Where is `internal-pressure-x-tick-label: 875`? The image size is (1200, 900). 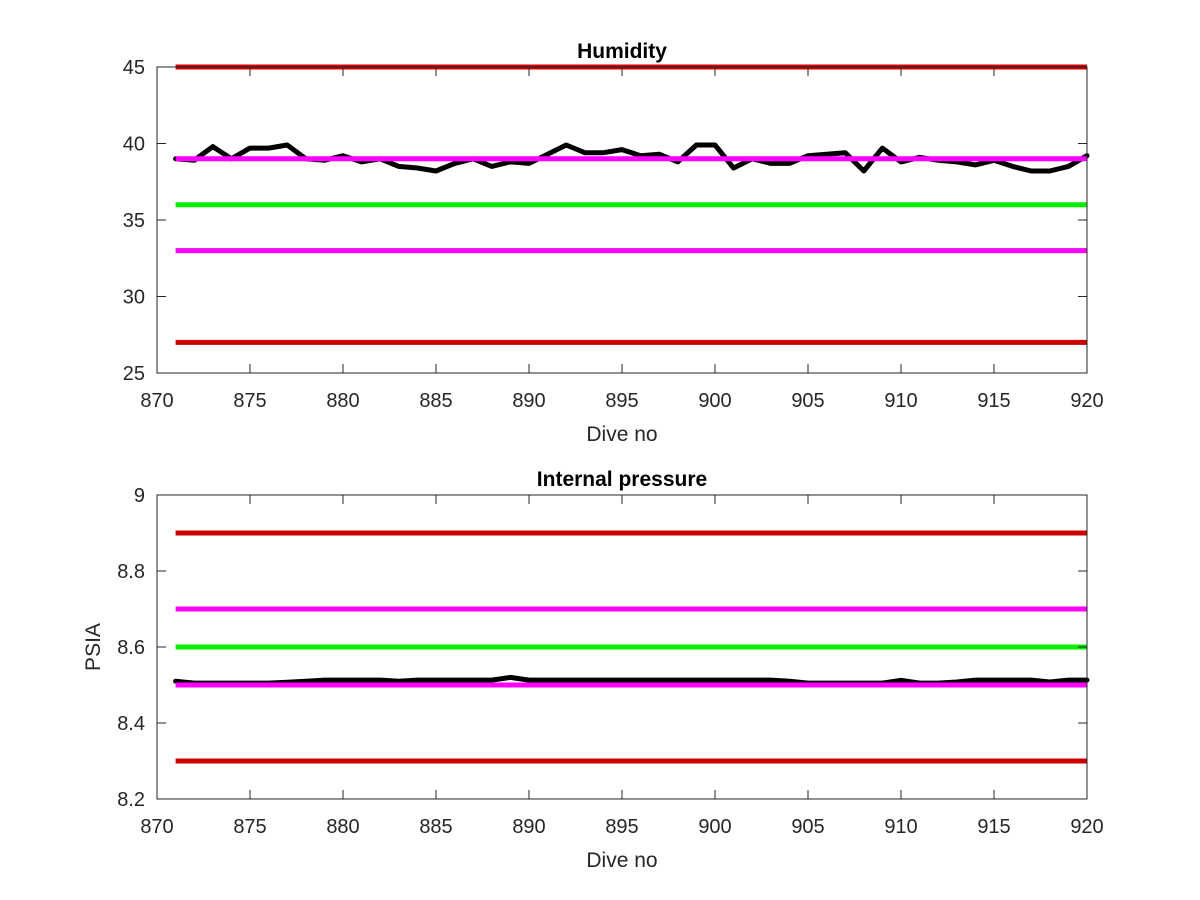
internal-pressure-x-tick-label: 875 is located at coordinates (249, 827).